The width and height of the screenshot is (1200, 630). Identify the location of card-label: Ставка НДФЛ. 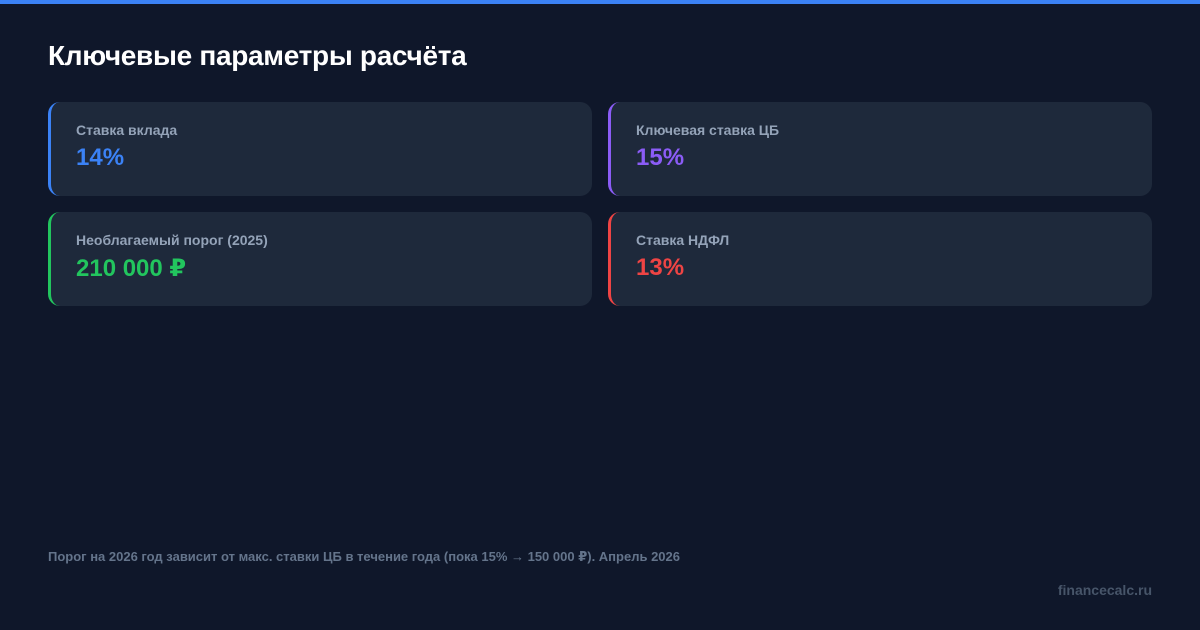
(683, 240).